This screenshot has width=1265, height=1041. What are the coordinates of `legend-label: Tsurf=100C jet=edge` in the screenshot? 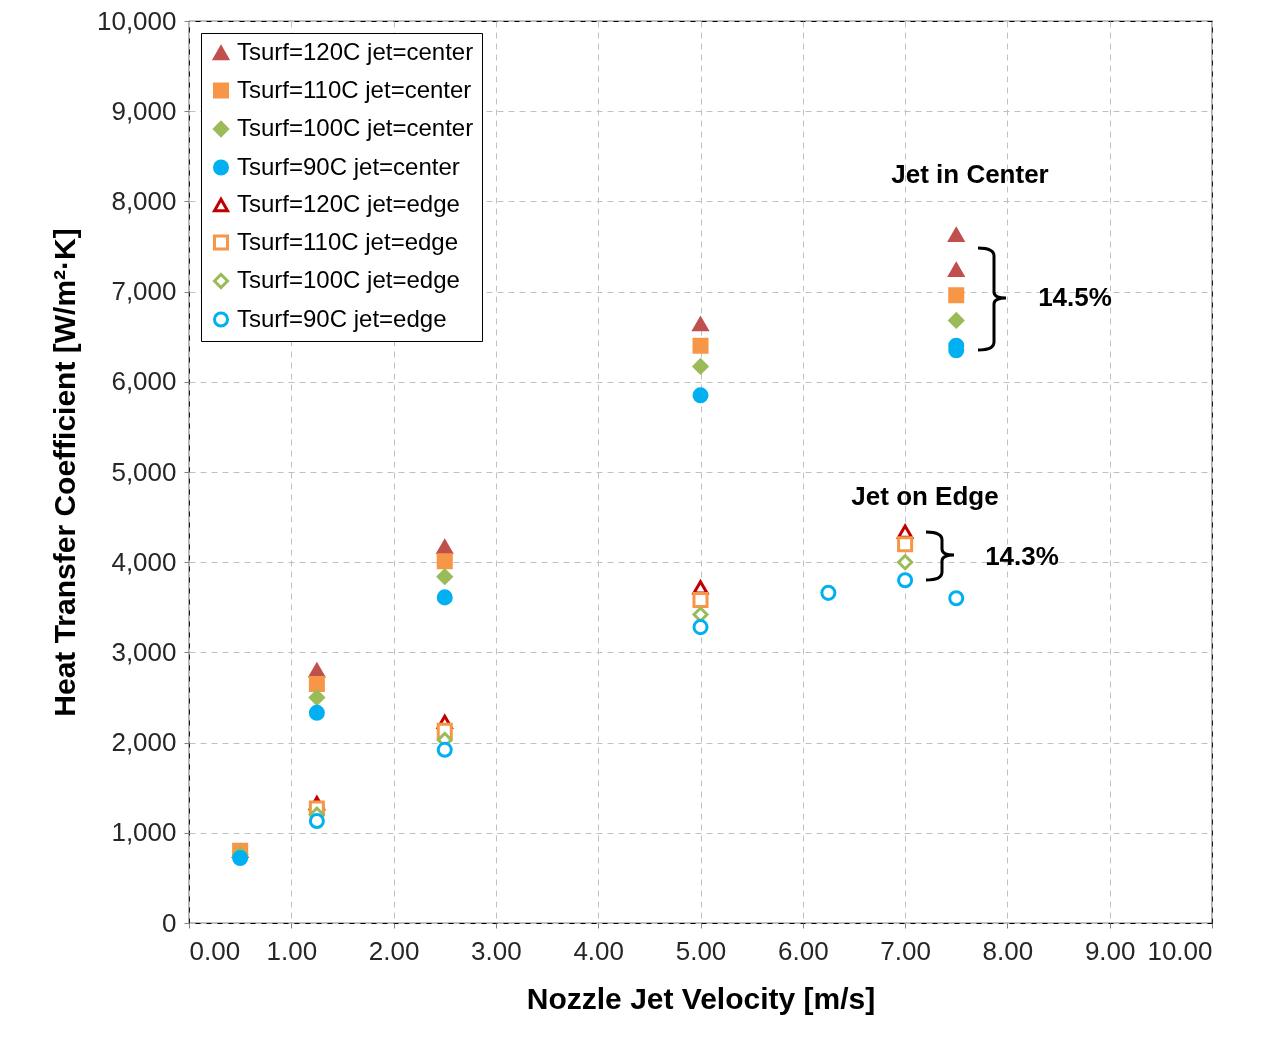 It's located at (348, 279).